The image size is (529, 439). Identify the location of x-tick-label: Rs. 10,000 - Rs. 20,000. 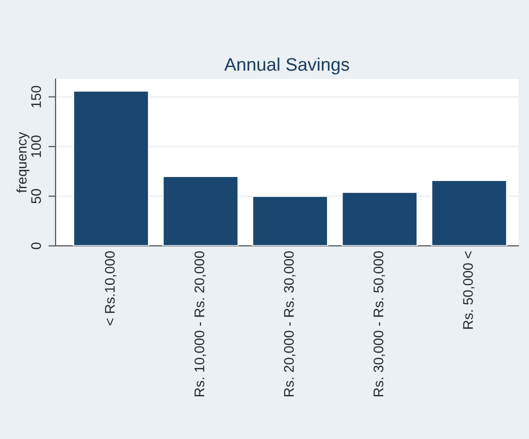
(200, 323).